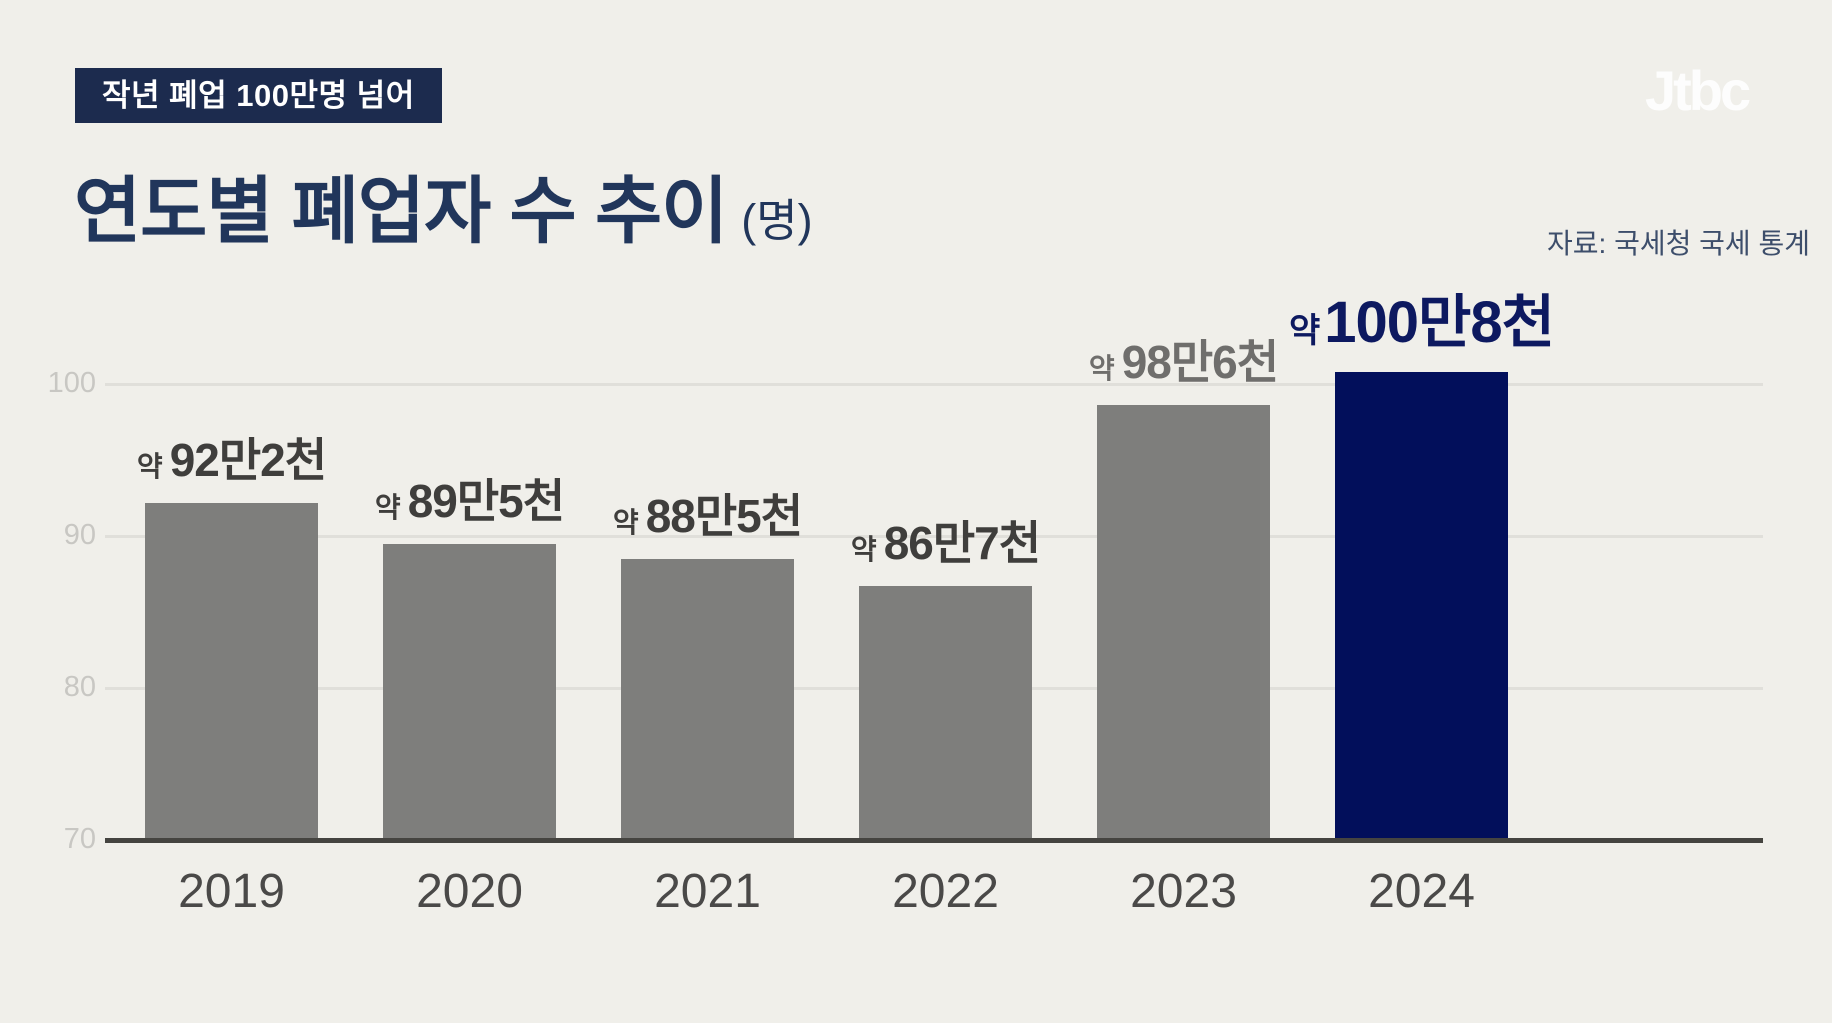 The image size is (1832, 1023). What do you see at coordinates (79, 687) in the screenshot?
I see `y-tick-label-80: 80` at bounding box center [79, 687].